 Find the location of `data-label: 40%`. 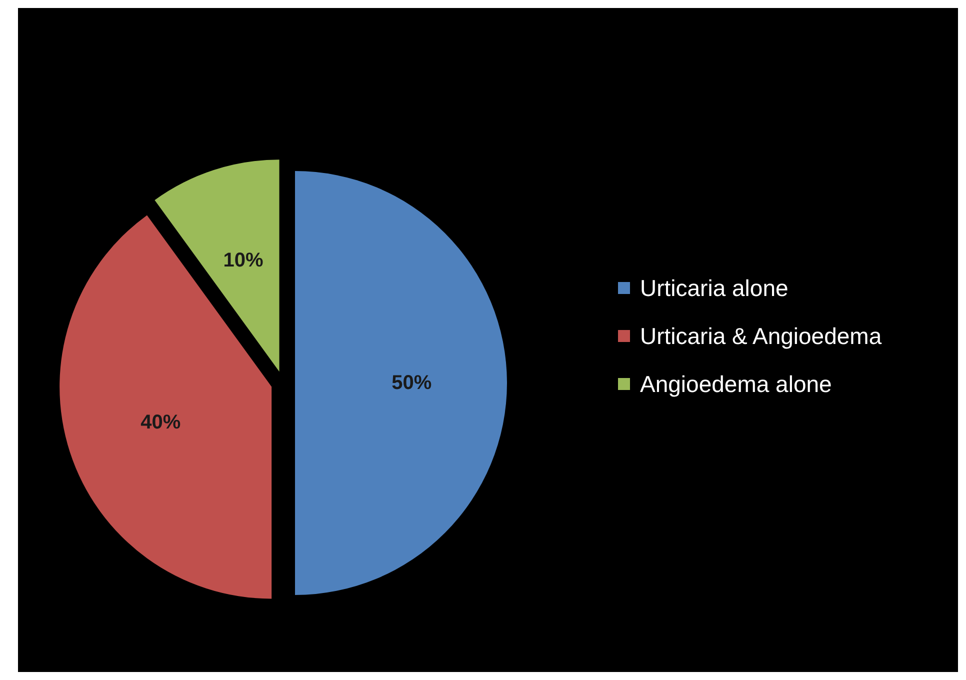

data-label: 40% is located at coordinates (160, 423).